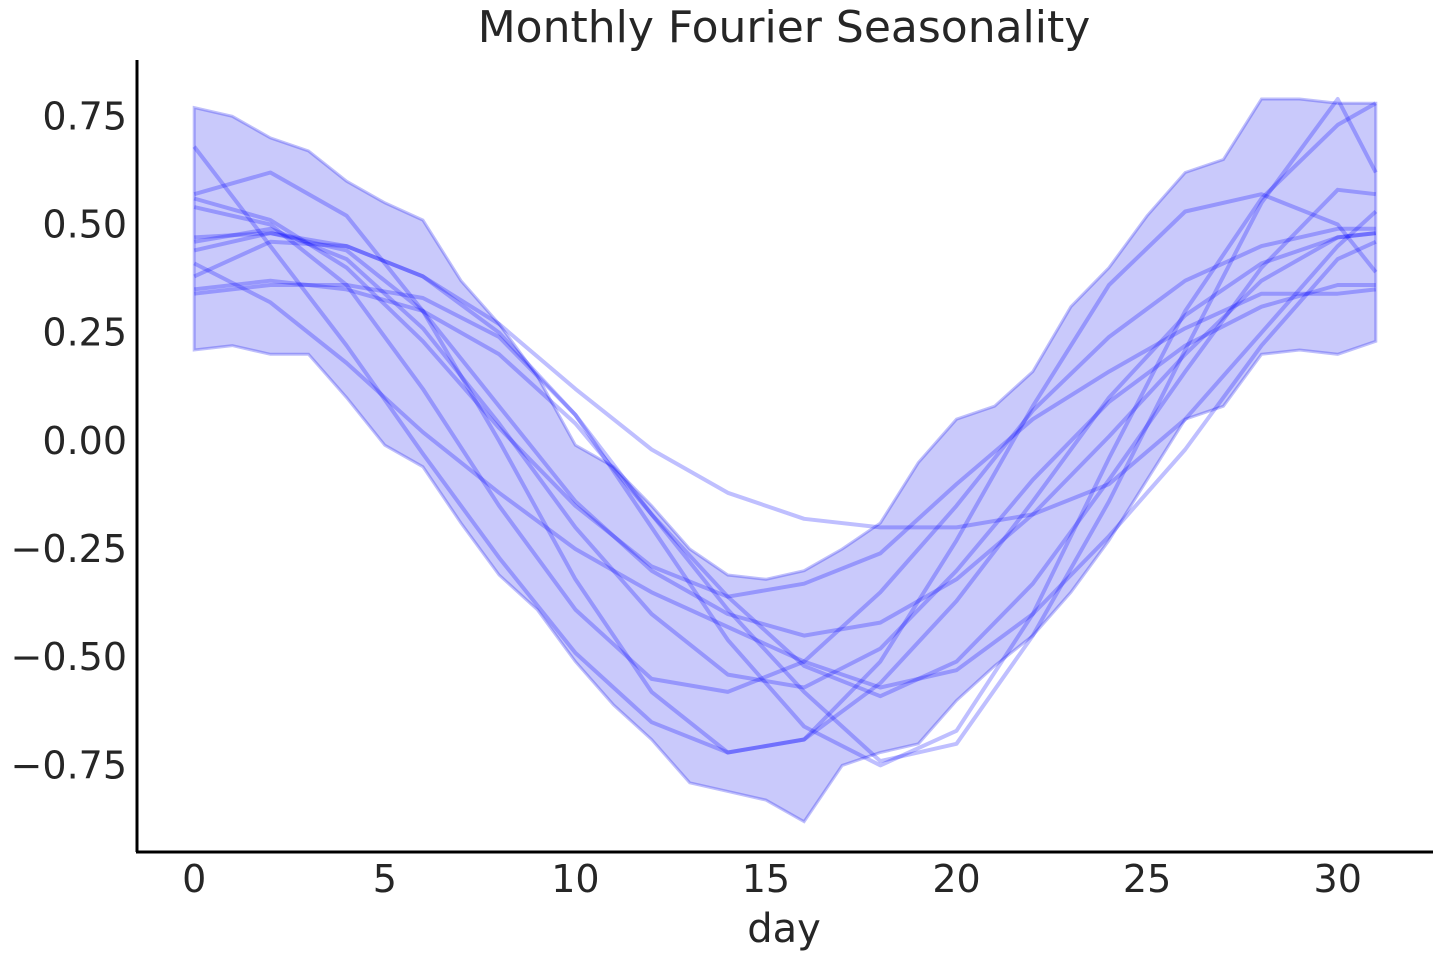 Image resolution: width=1440 pixels, height=960 pixels. Describe the element at coordinates (1147, 879) in the screenshot. I see `x-tick-label: 25` at that location.